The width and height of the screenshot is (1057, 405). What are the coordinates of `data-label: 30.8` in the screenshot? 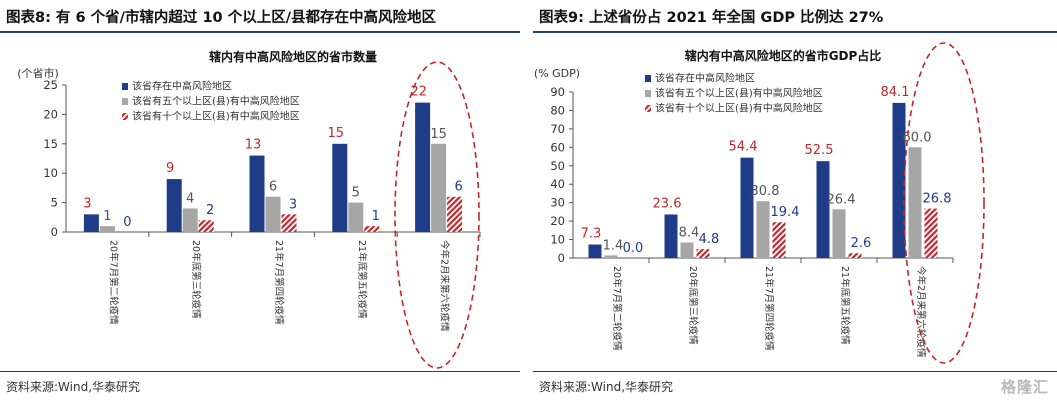 It's located at (765, 191).